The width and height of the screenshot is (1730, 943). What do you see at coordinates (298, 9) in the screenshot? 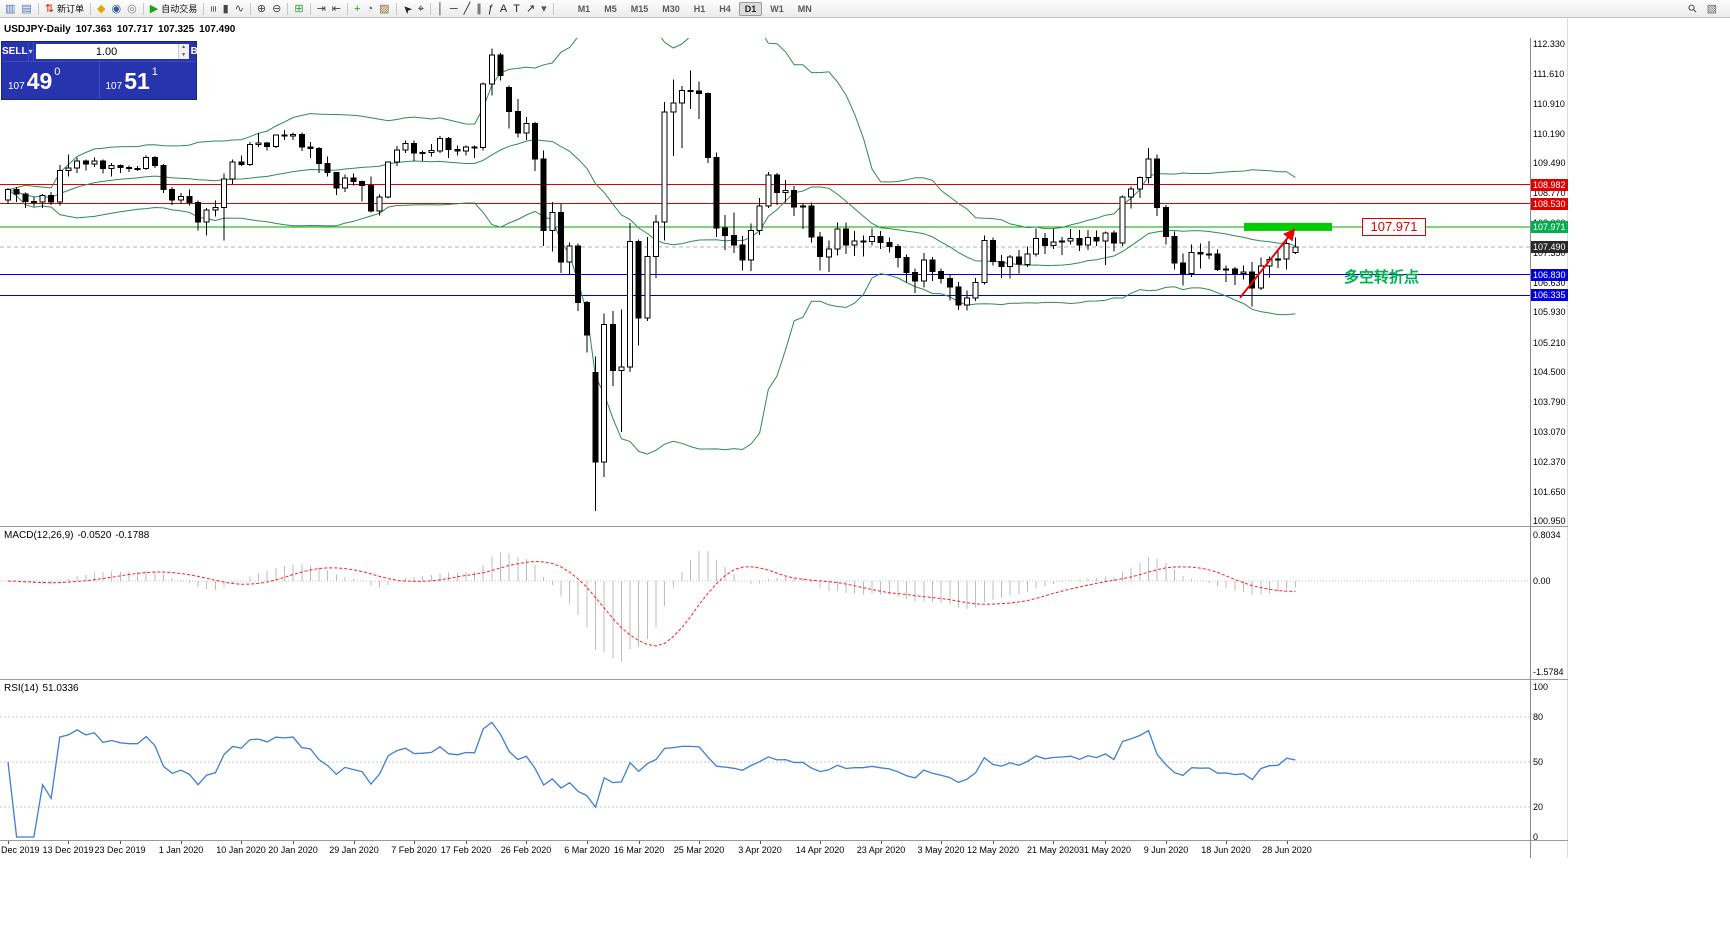
I see `tile-windows-button: ⊞` at bounding box center [298, 9].